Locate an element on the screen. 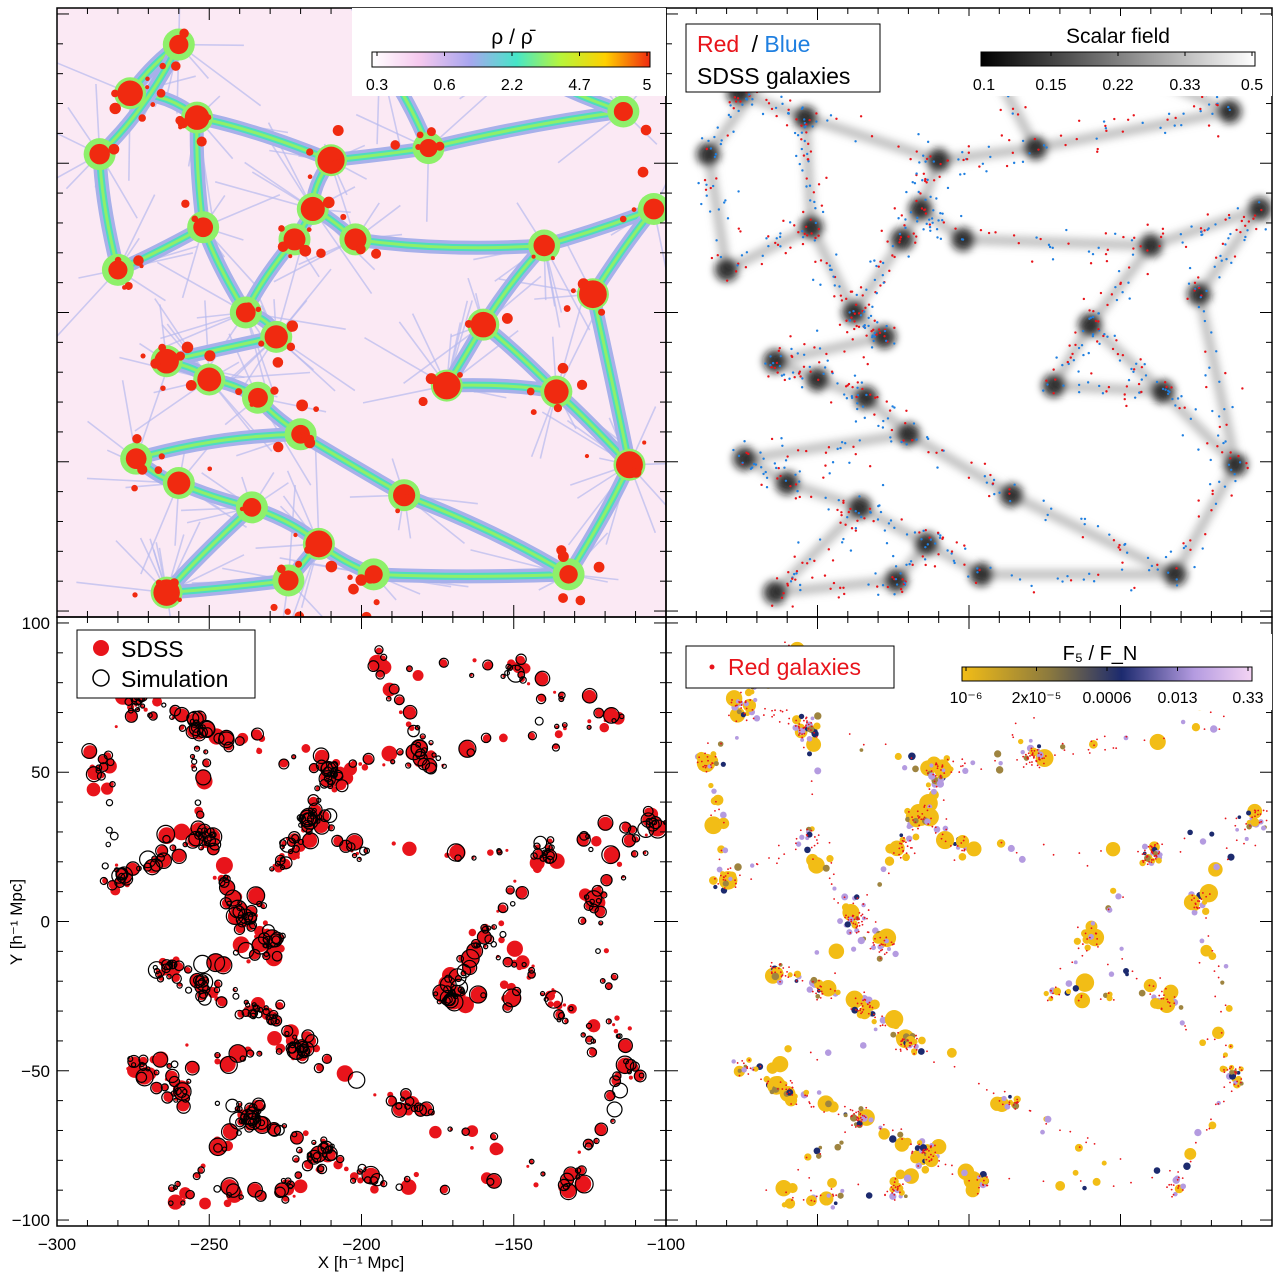 This screenshot has height=1274, width=1276. density-node is located at coordinates (623, 111).